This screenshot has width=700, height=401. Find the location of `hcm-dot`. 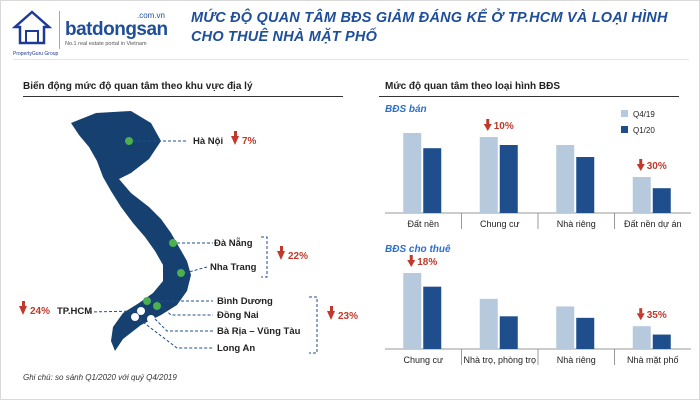

hcm-dot is located at coordinates (141, 311).